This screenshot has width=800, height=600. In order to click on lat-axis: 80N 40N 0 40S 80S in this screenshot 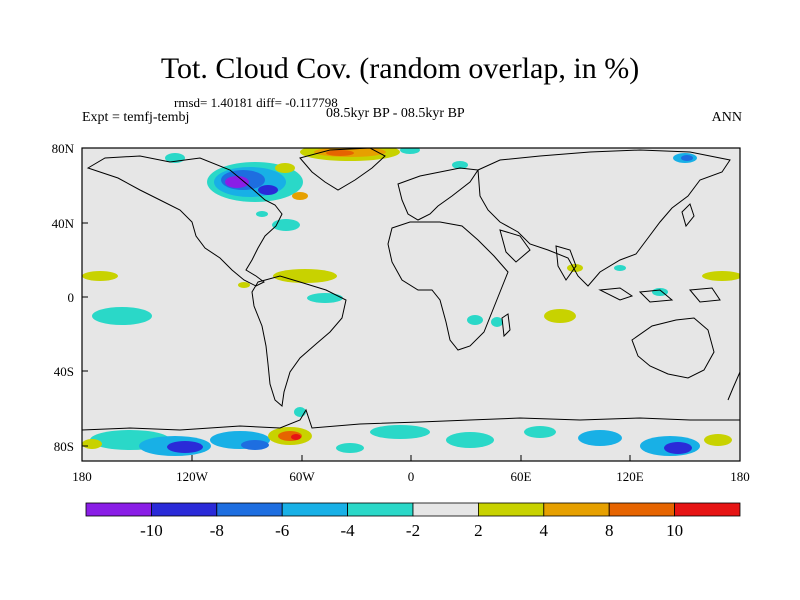, I will do `click(70, 297)`.